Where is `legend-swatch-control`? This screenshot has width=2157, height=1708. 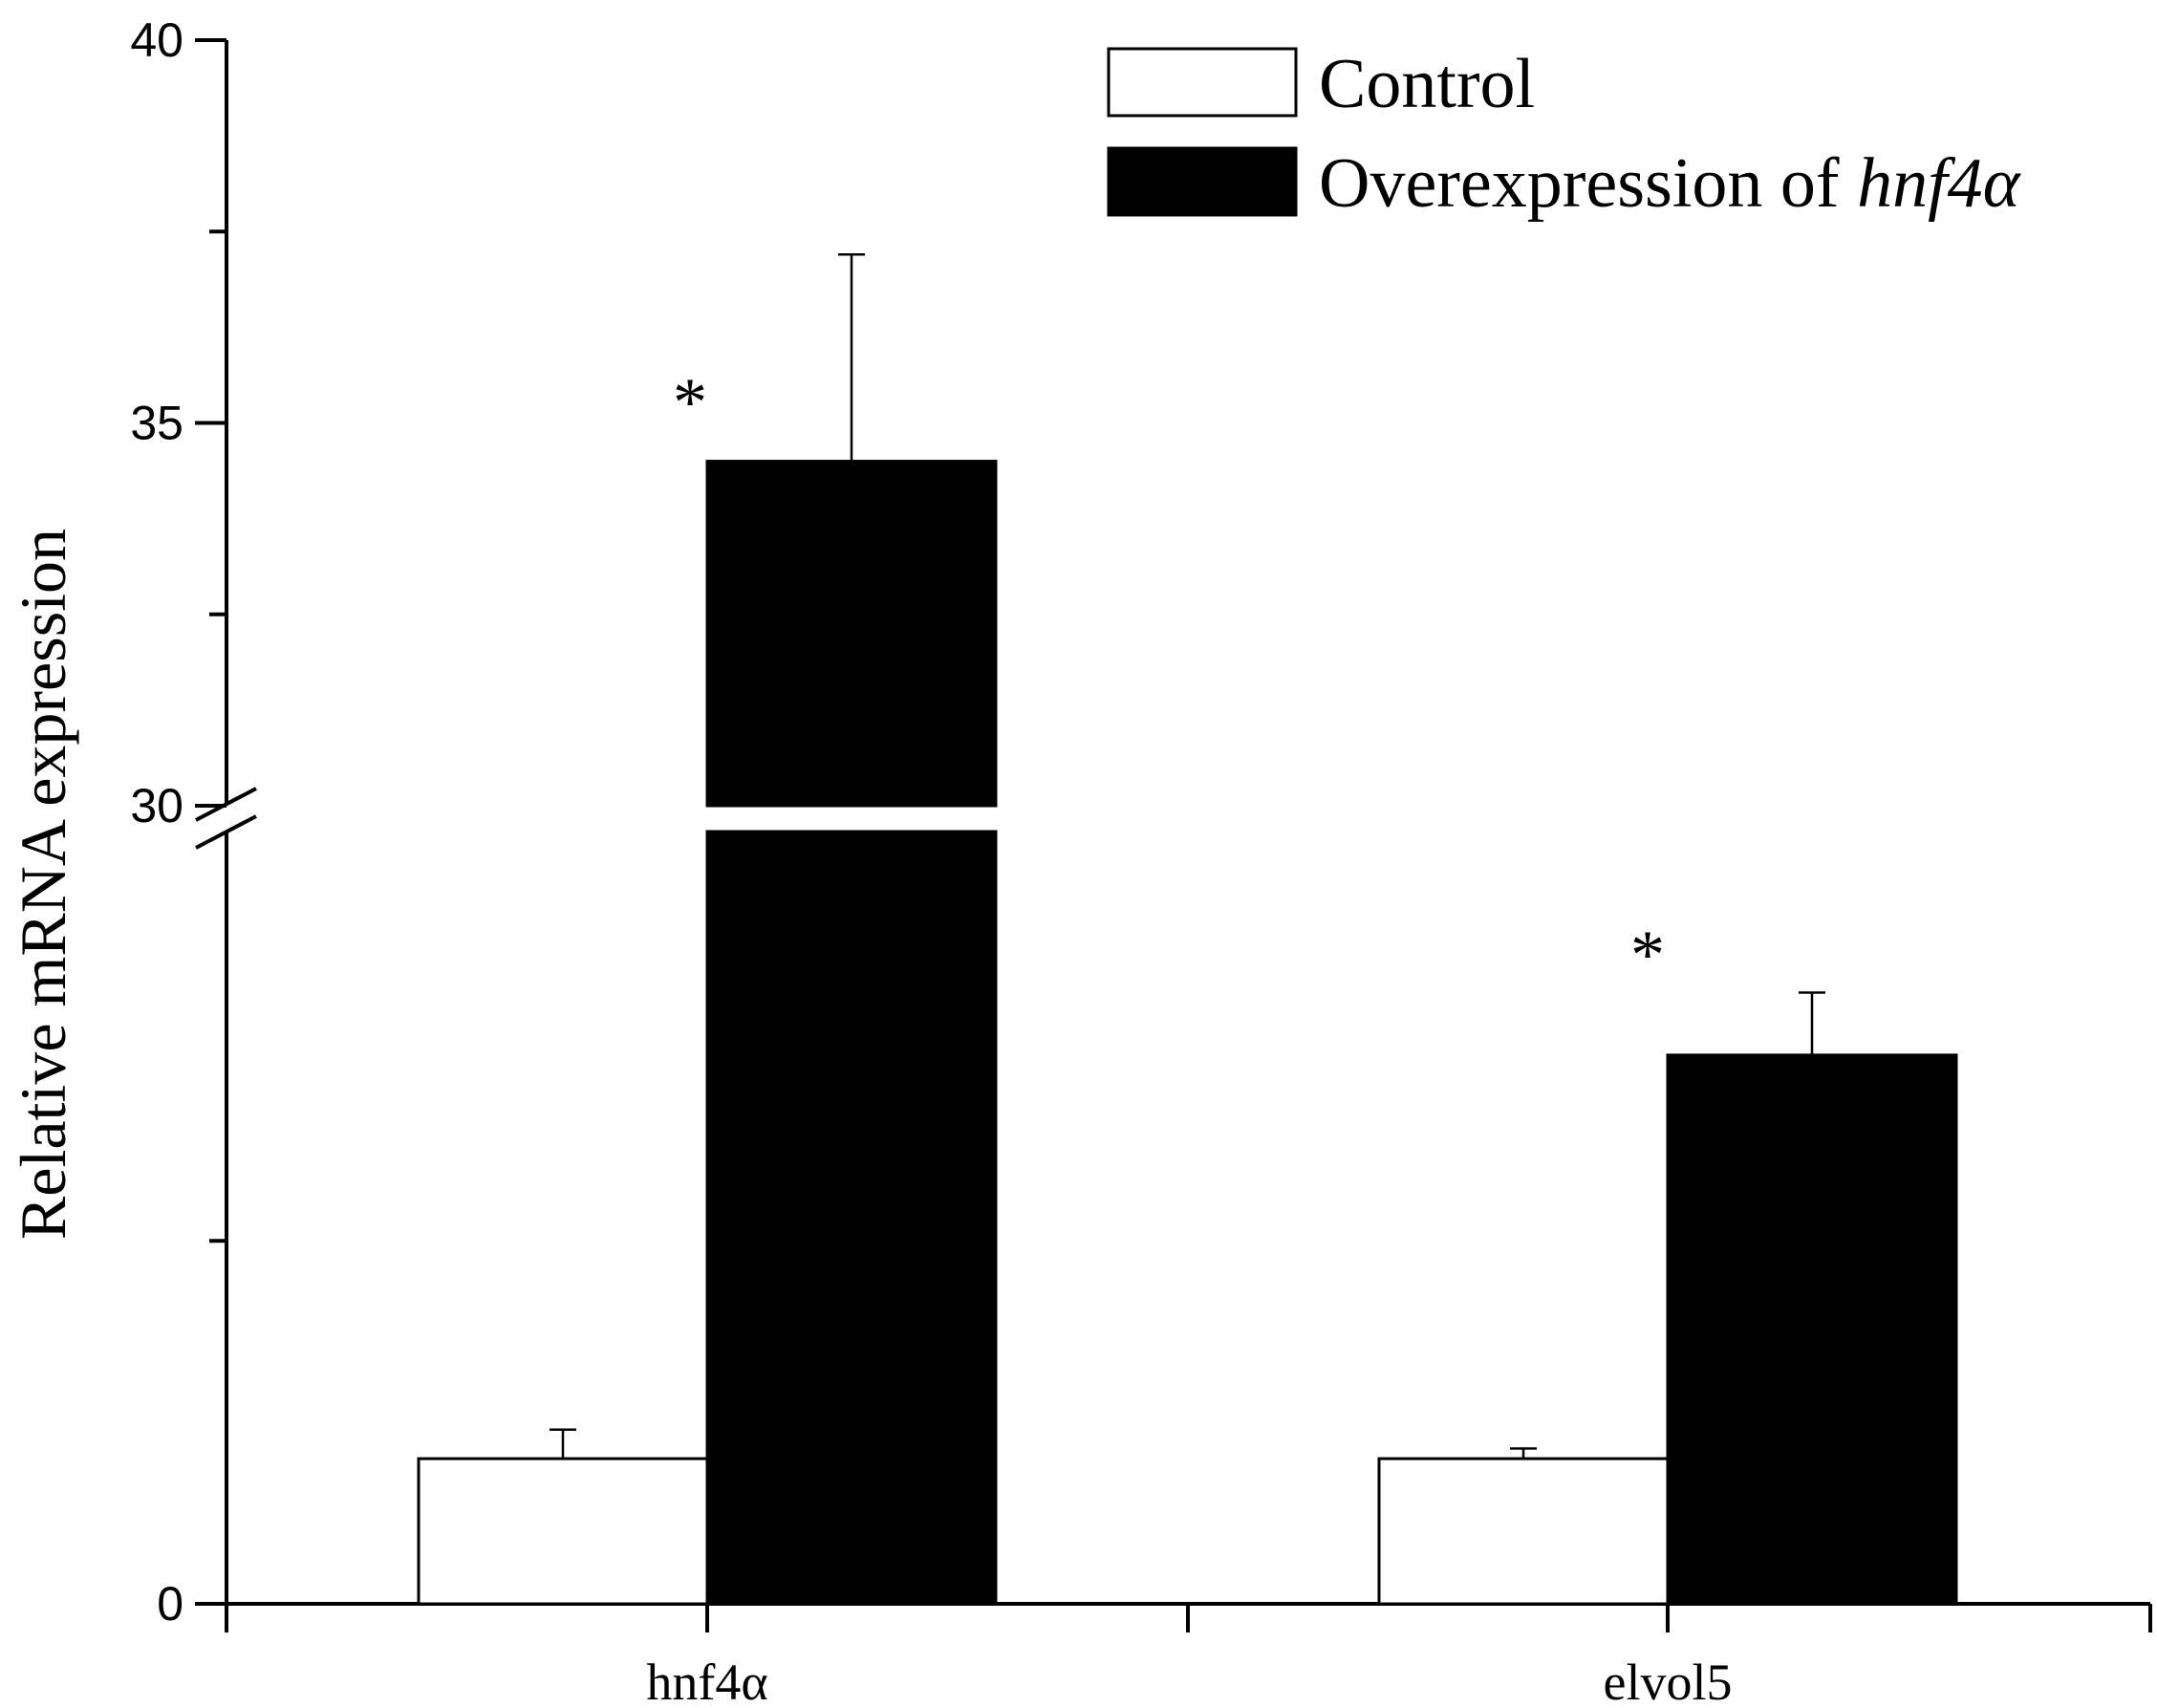
legend-swatch-control is located at coordinates (1203, 82).